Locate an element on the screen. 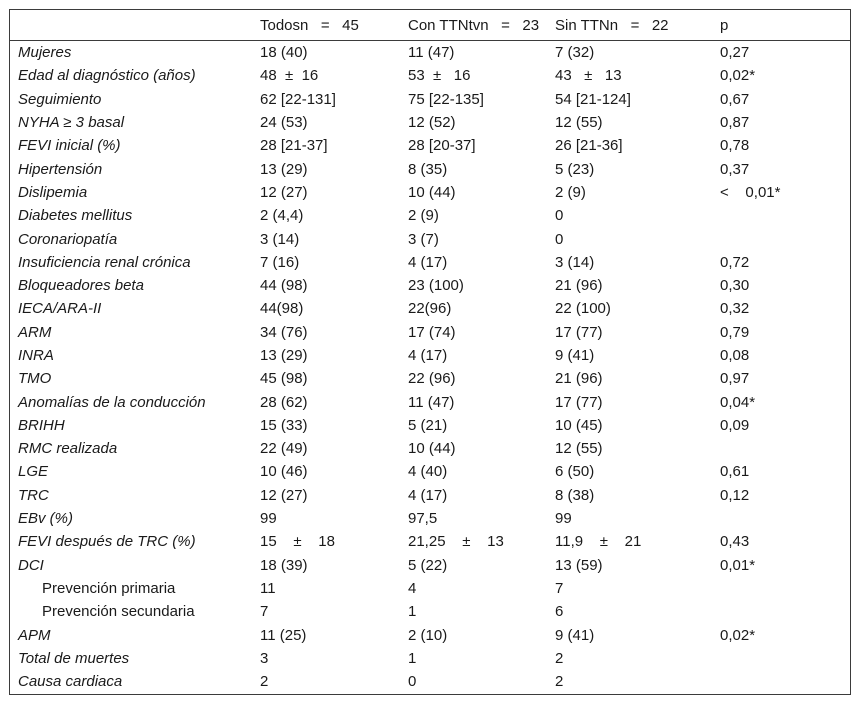  row-label: Seguimiento is located at coordinates (60, 99).